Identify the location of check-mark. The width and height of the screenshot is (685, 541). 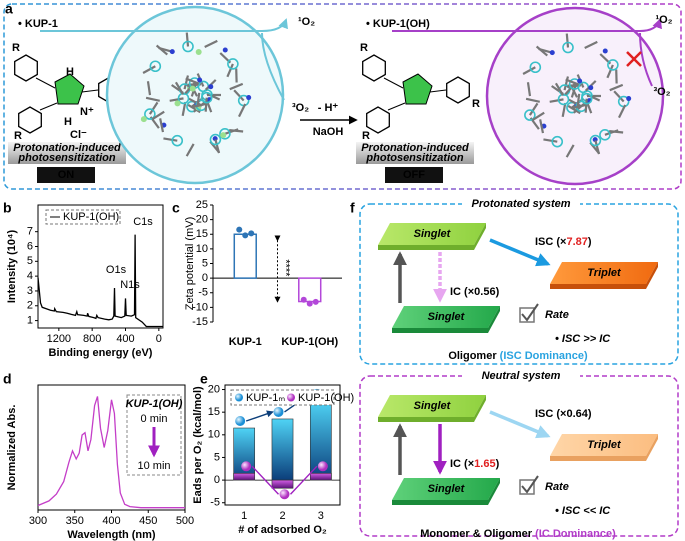
(530, 312).